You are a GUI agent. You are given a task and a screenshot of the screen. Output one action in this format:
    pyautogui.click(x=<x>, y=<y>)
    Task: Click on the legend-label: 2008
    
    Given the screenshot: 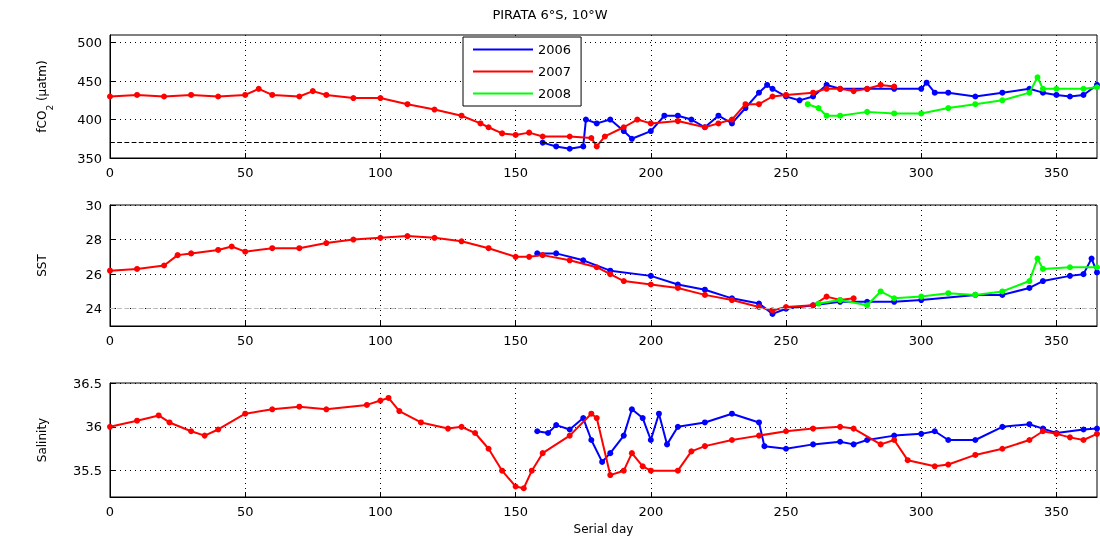 What is the action you would take?
    pyautogui.click(x=555, y=93)
    